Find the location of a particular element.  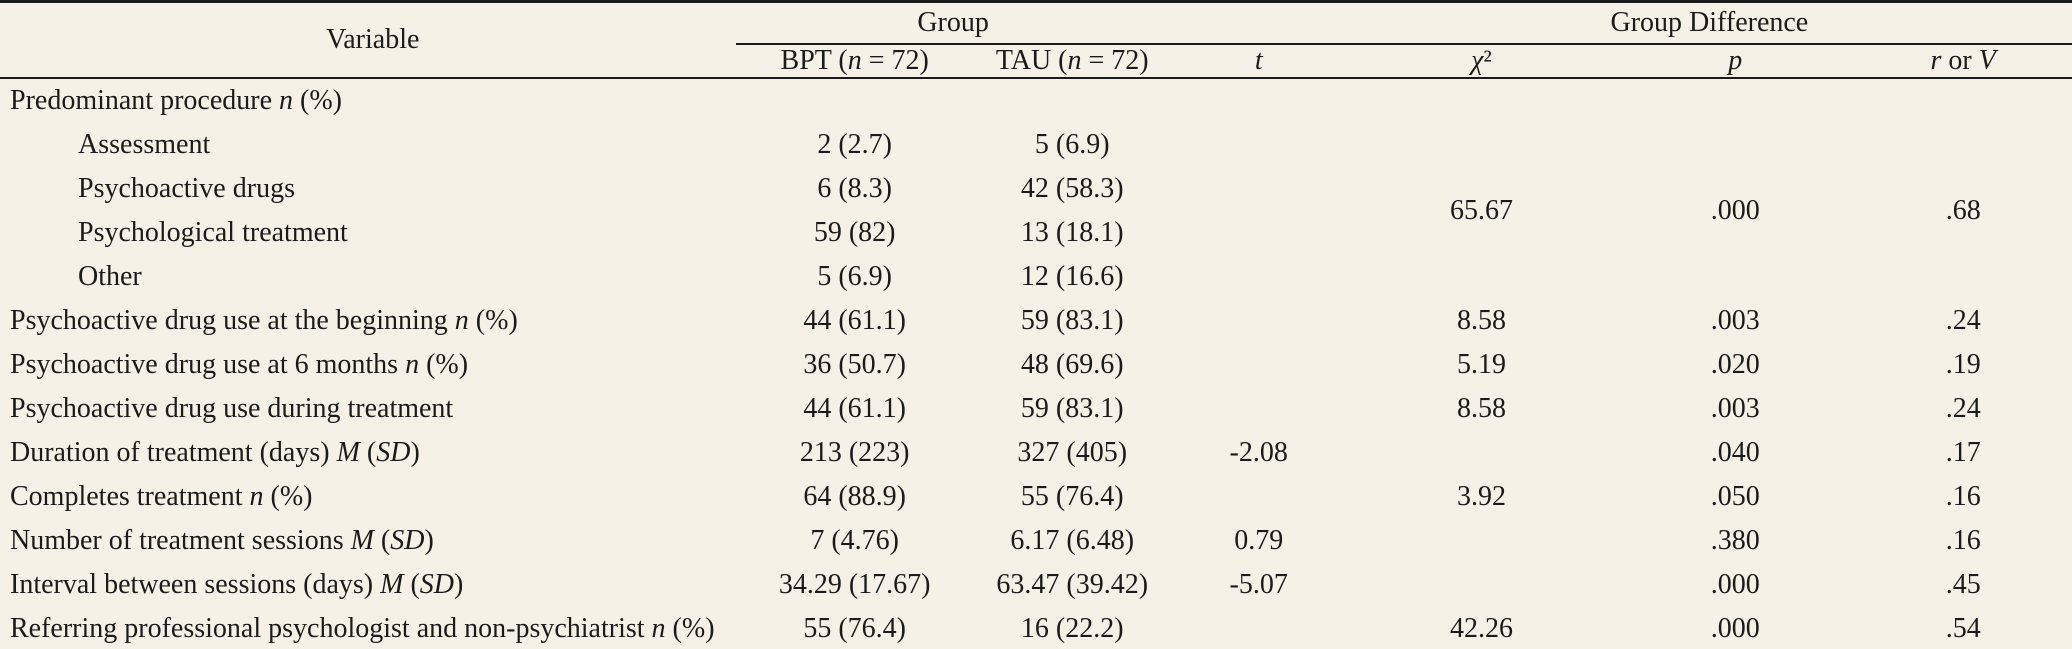

cell-chi2-merged: 65.67 is located at coordinates (1481, 210).